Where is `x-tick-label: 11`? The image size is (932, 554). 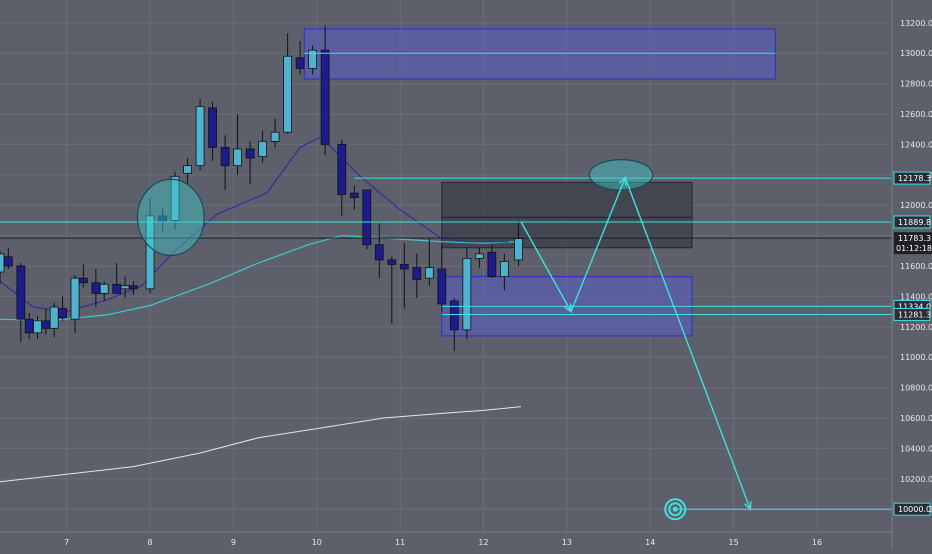
x-tick-label: 11 is located at coordinates (400, 542).